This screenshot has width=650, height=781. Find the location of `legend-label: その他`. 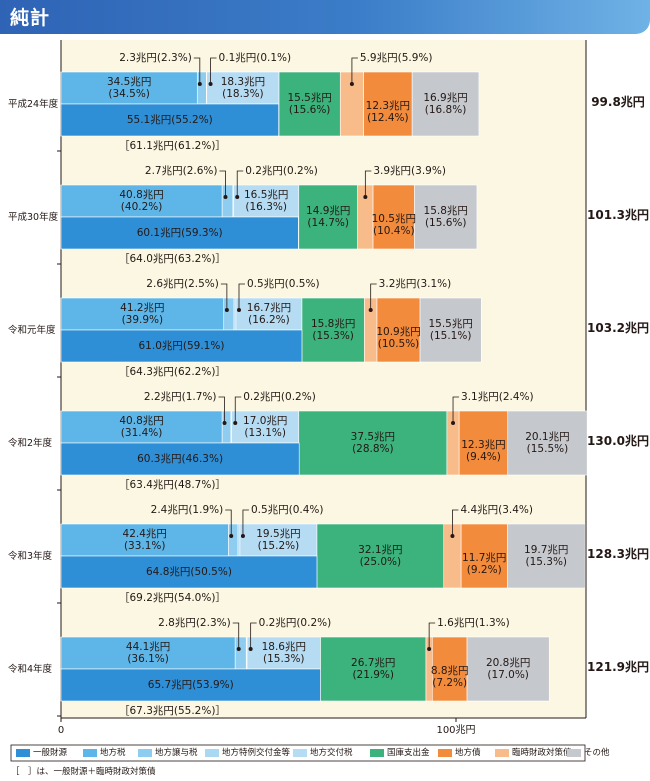

legend-label: その他 is located at coordinates (597, 752).